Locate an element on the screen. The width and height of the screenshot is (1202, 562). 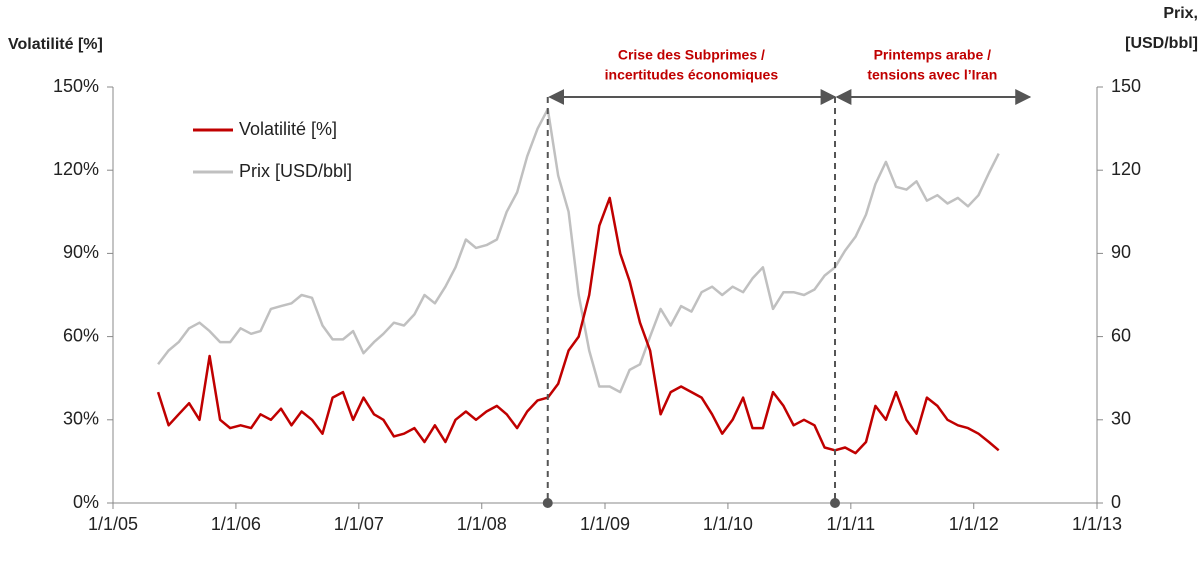
annotation-text: tensions avec l’Iran is located at coordinates (932, 75).